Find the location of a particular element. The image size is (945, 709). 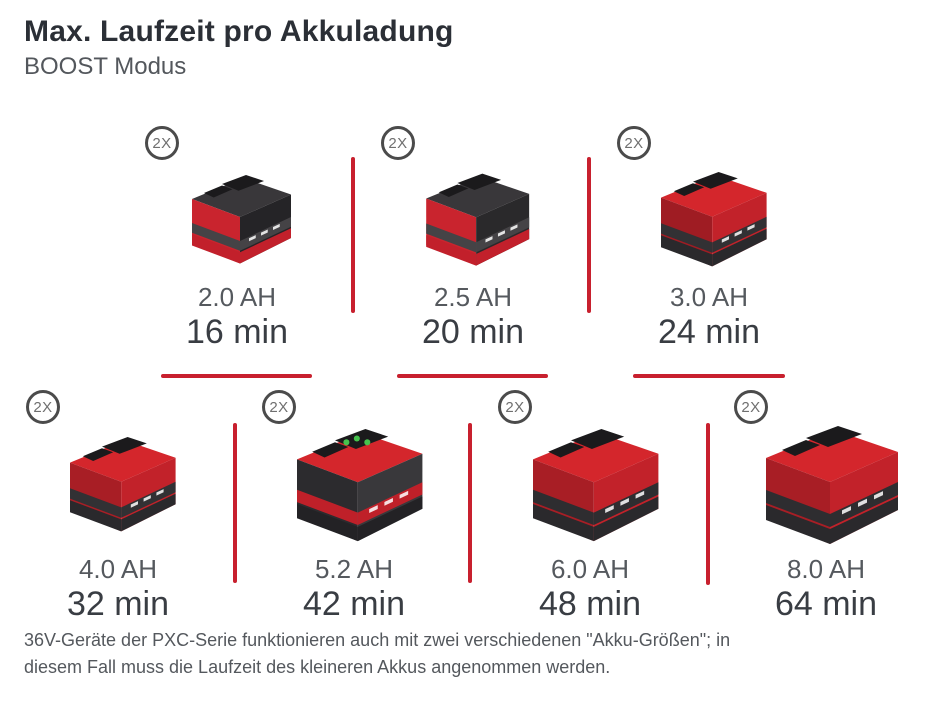

capacity-label: 2.0 AH is located at coordinates (237, 297).